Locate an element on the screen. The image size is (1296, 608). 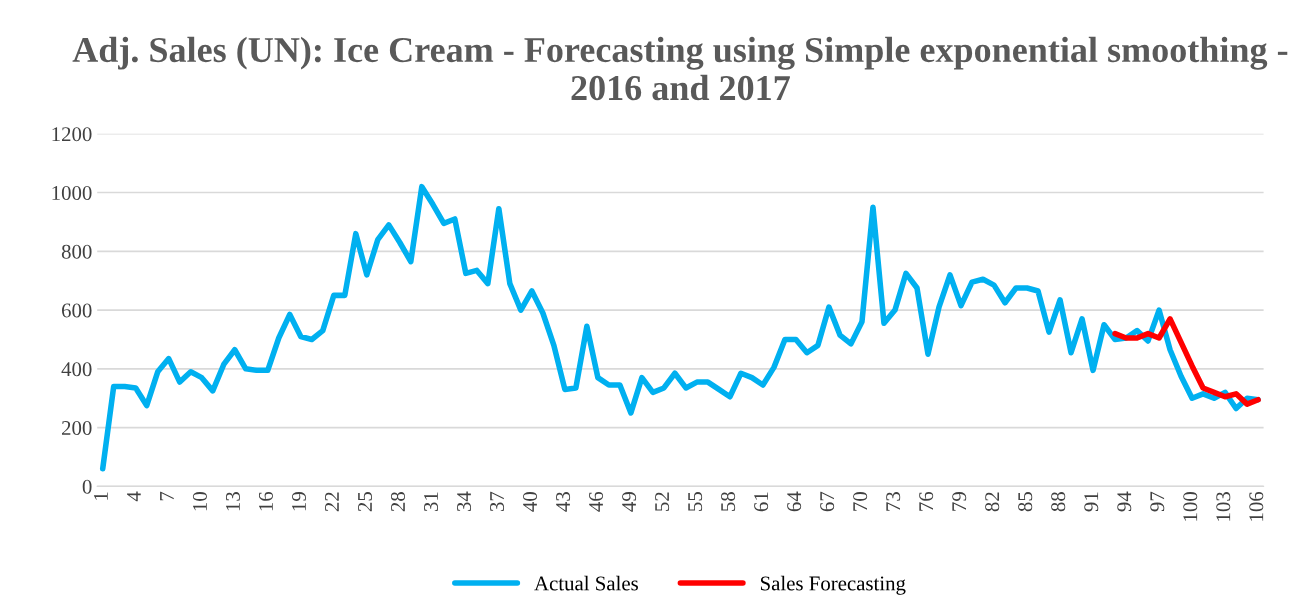
y-tick-label: 400 is located at coordinates (76, 369).